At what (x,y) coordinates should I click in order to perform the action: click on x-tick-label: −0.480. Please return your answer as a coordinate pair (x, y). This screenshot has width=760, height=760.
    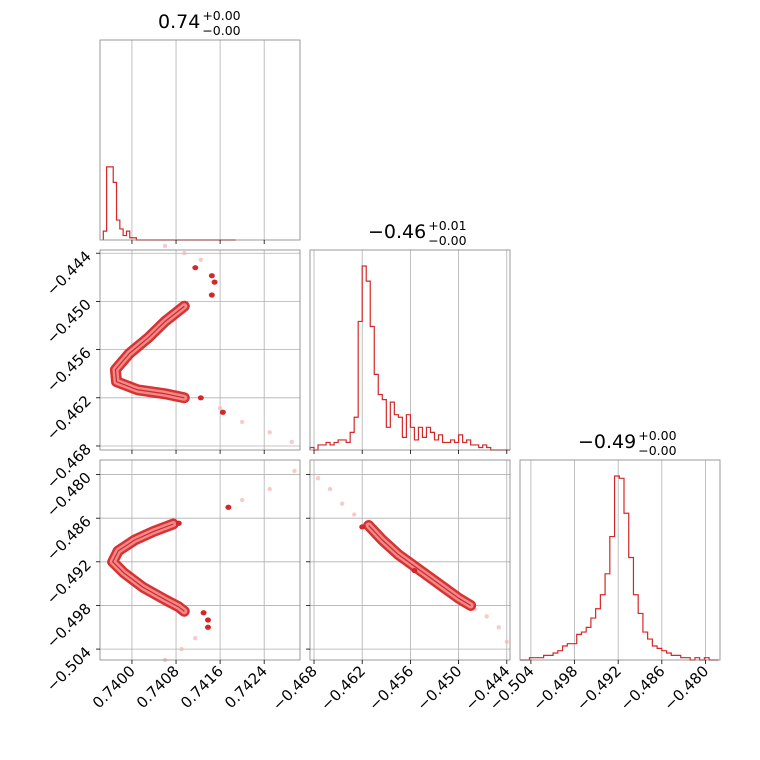
    Looking at the image, I should click on (686, 688).